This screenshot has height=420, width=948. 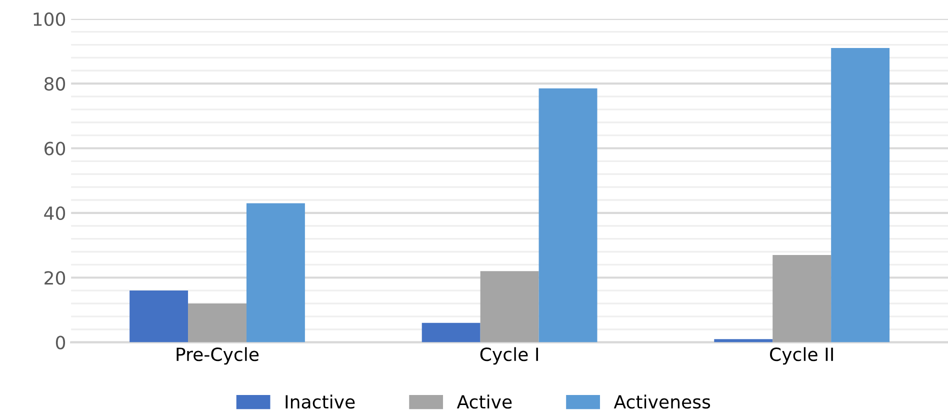 I want to click on x-tick-label: Pre-Cycle, so click(x=217, y=356).